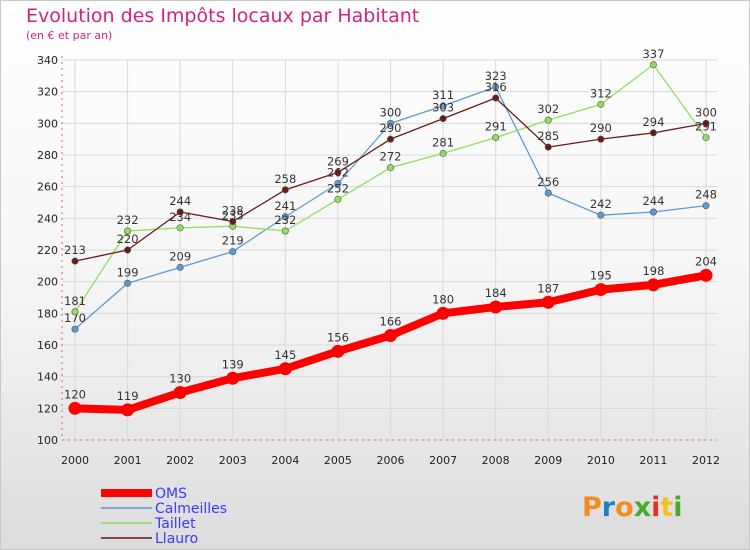 The width and height of the screenshot is (750, 550). What do you see at coordinates (601, 204) in the screenshot?
I see `data-label: 242` at bounding box center [601, 204].